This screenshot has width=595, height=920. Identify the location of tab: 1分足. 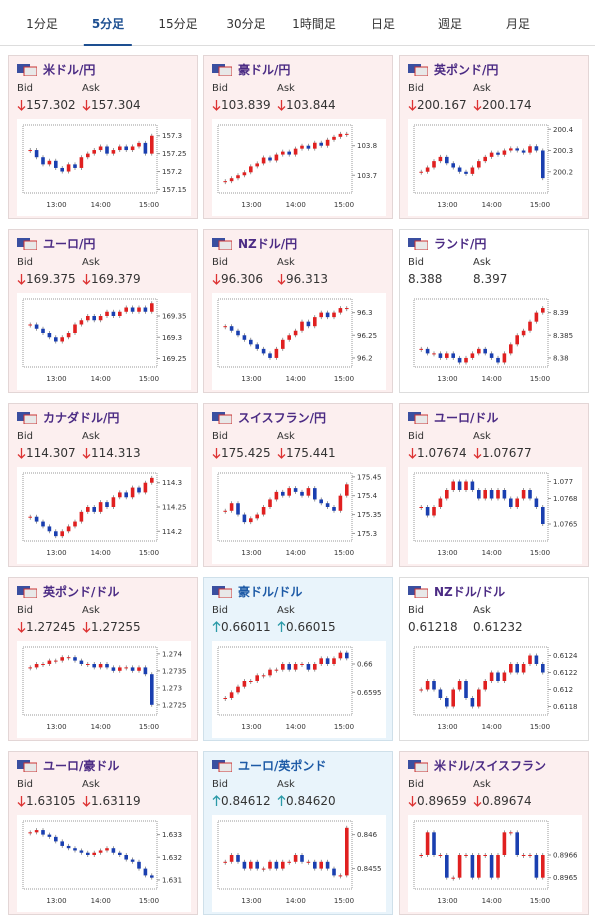
(42, 24).